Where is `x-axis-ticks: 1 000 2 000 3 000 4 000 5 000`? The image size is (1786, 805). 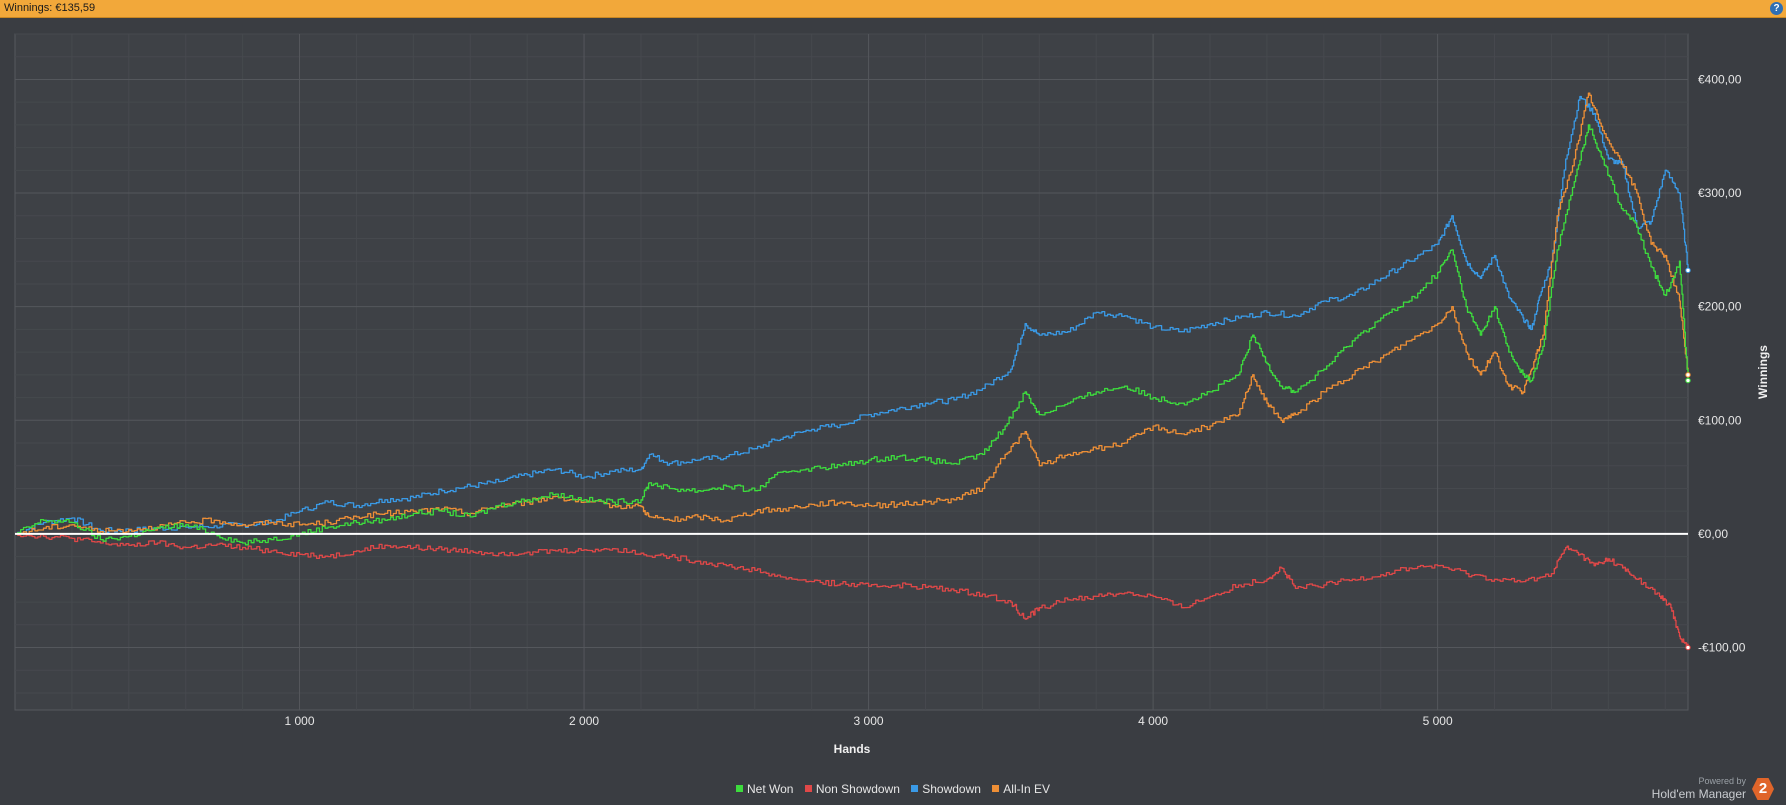 x-axis-ticks: 1 000 2 000 3 000 4 000 5 000 is located at coordinates (869, 721).